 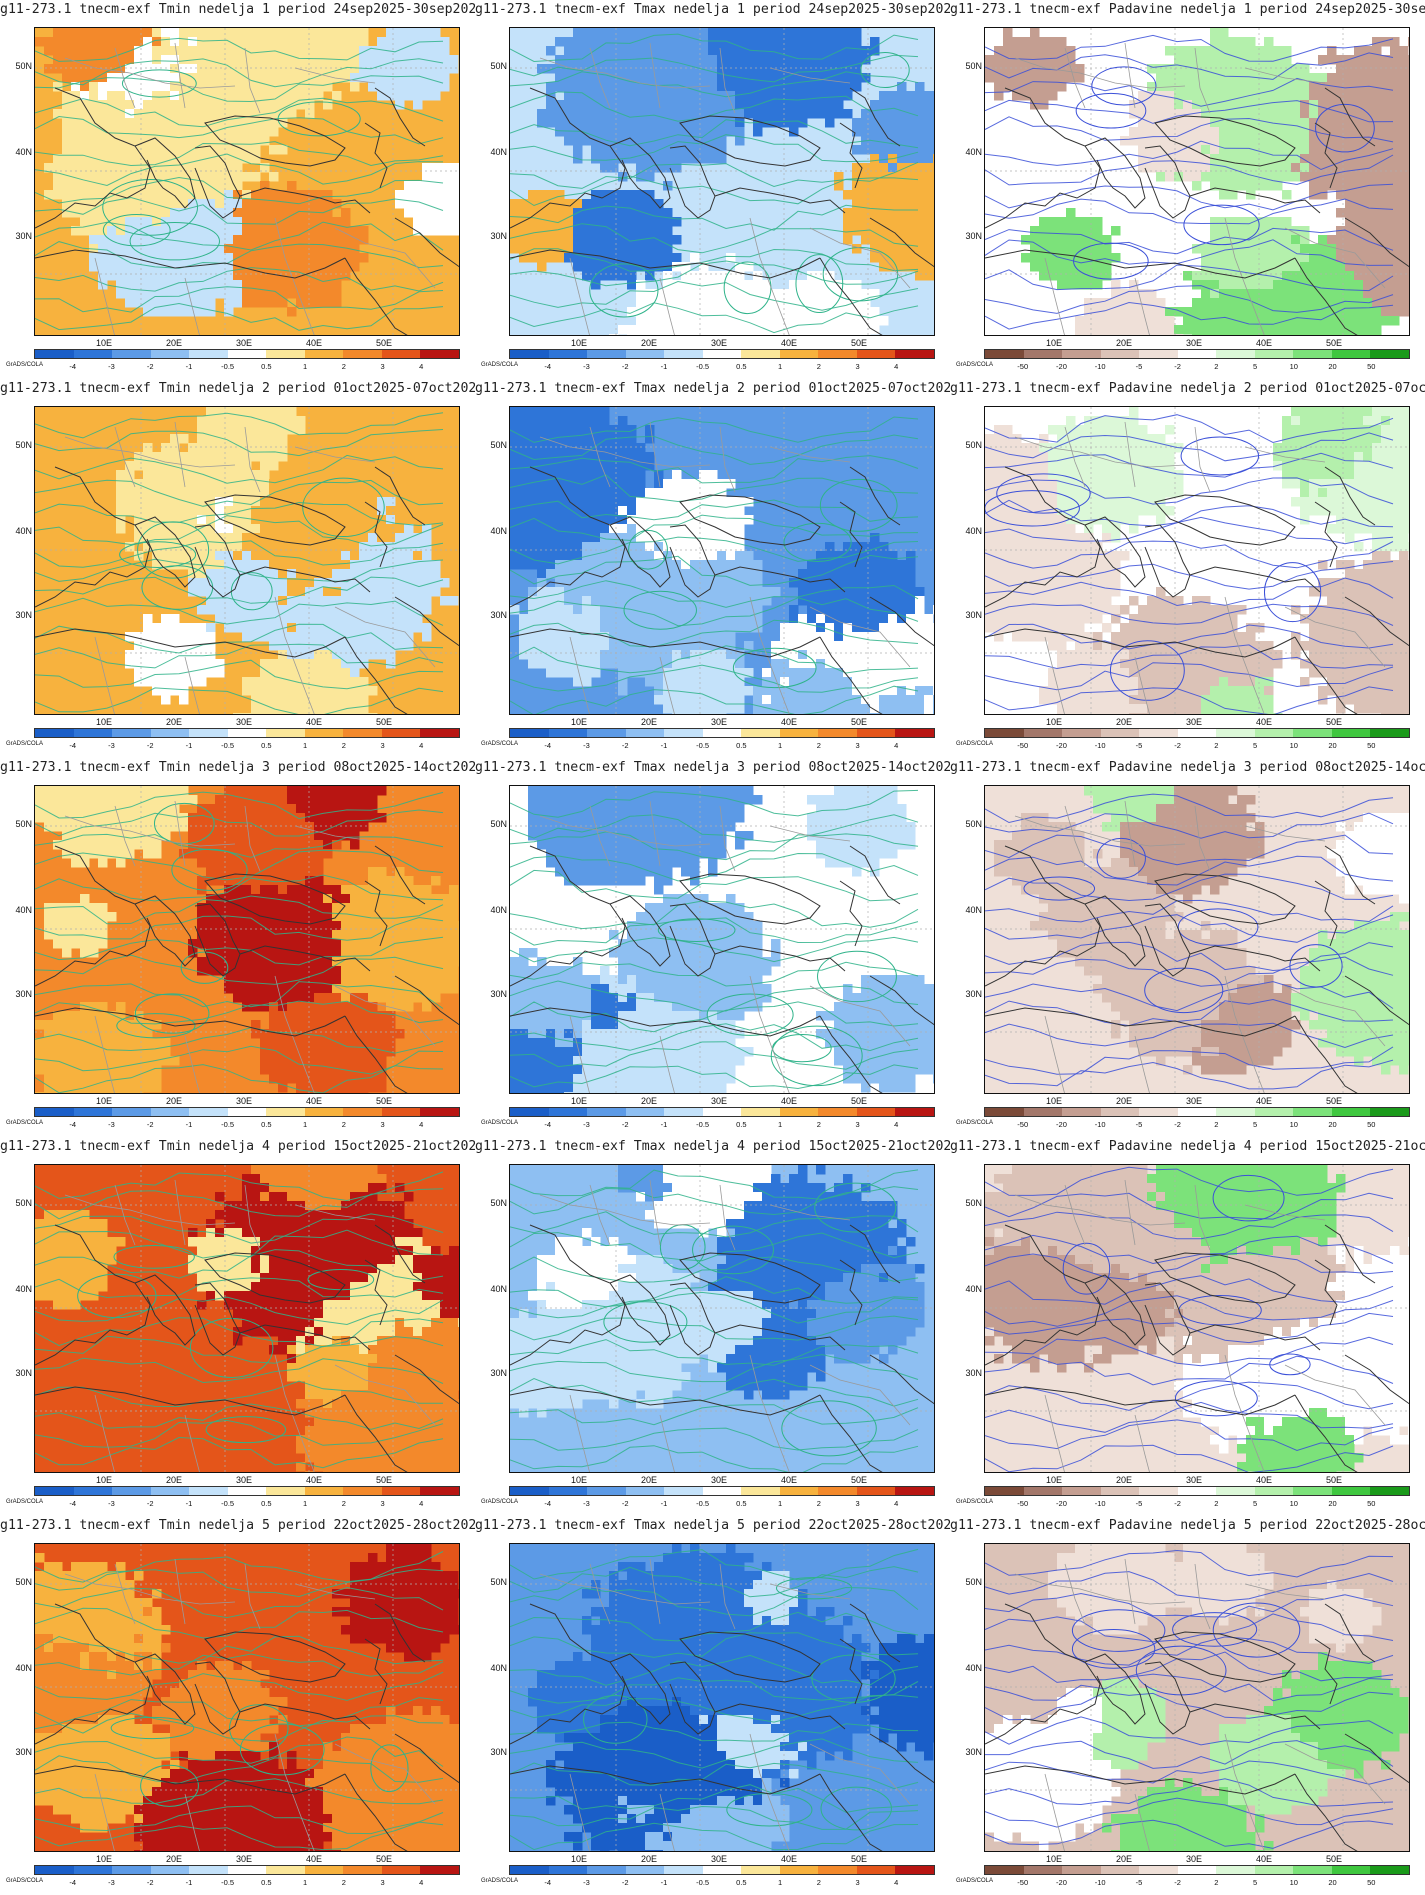 What do you see at coordinates (973, 236) in the screenshot?
I see `latitude-tick-label: 30N` at bounding box center [973, 236].